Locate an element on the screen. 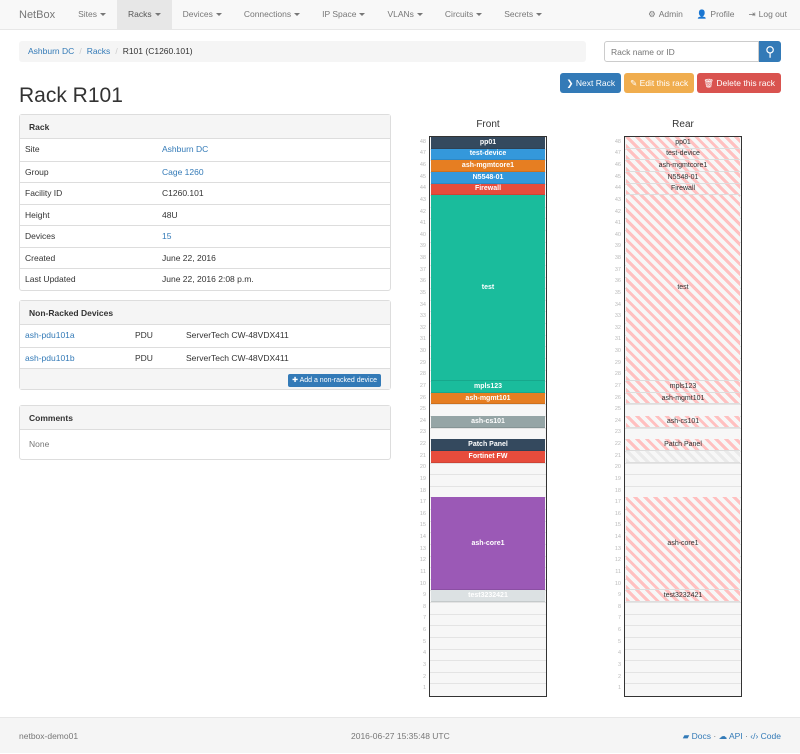  device-link: ash-pdu101b is located at coordinates (50, 357).